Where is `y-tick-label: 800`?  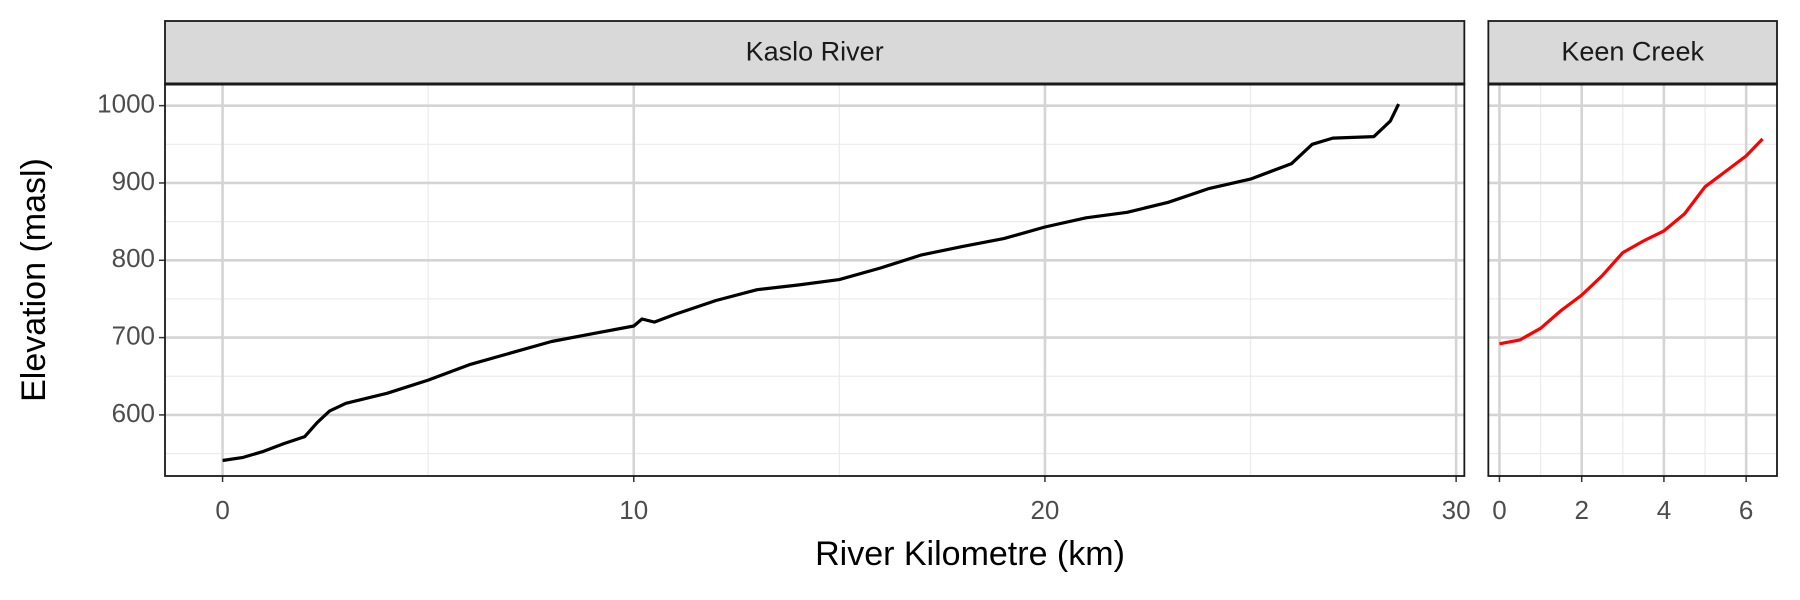 y-tick-label: 800 is located at coordinates (133, 258).